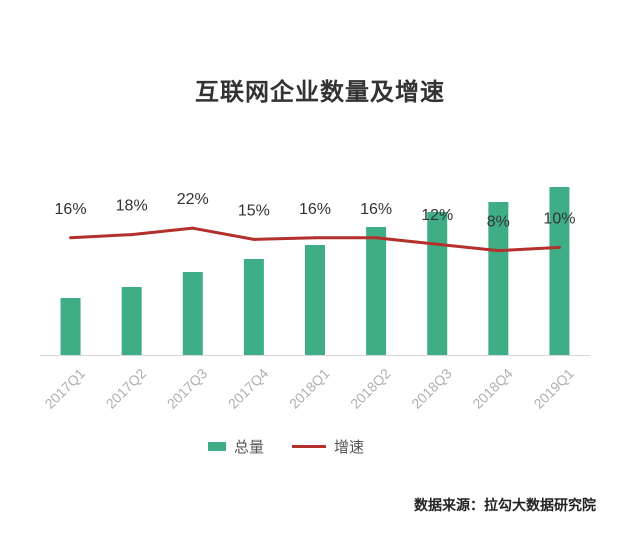 The width and height of the screenshot is (640, 534). Describe the element at coordinates (248, 388) in the screenshot. I see `x-tick-label: 2017Q4` at that location.